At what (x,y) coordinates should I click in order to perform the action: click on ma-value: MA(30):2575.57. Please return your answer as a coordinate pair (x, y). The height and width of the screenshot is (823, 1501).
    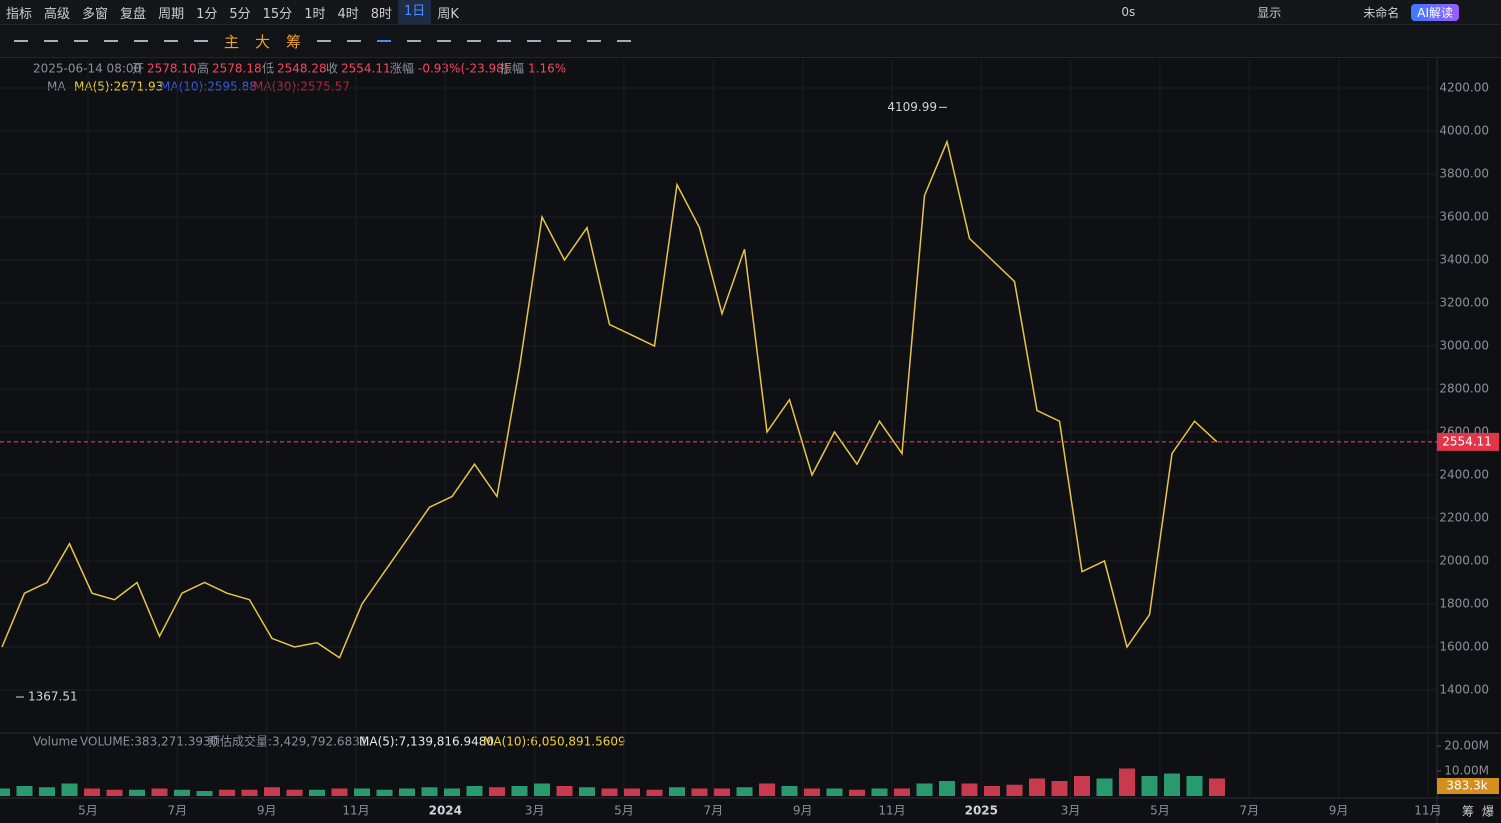
    Looking at the image, I should click on (301, 87).